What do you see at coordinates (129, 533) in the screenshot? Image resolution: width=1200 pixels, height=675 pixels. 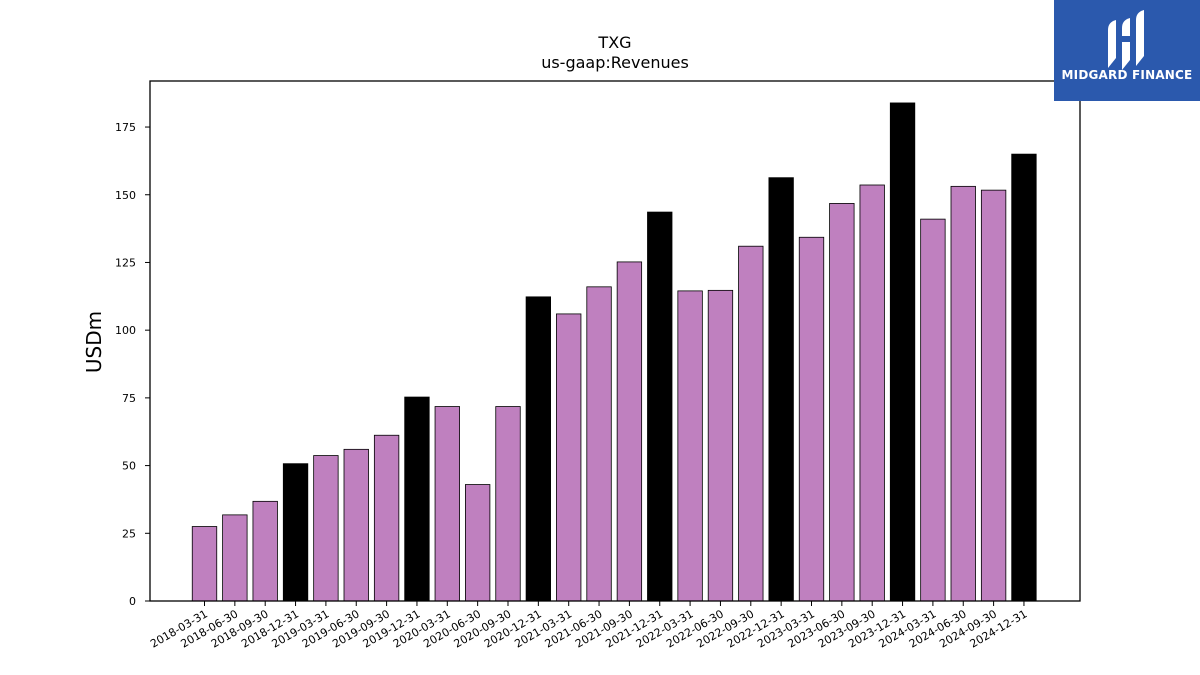 I see `y-tick-label: 25` at bounding box center [129, 533].